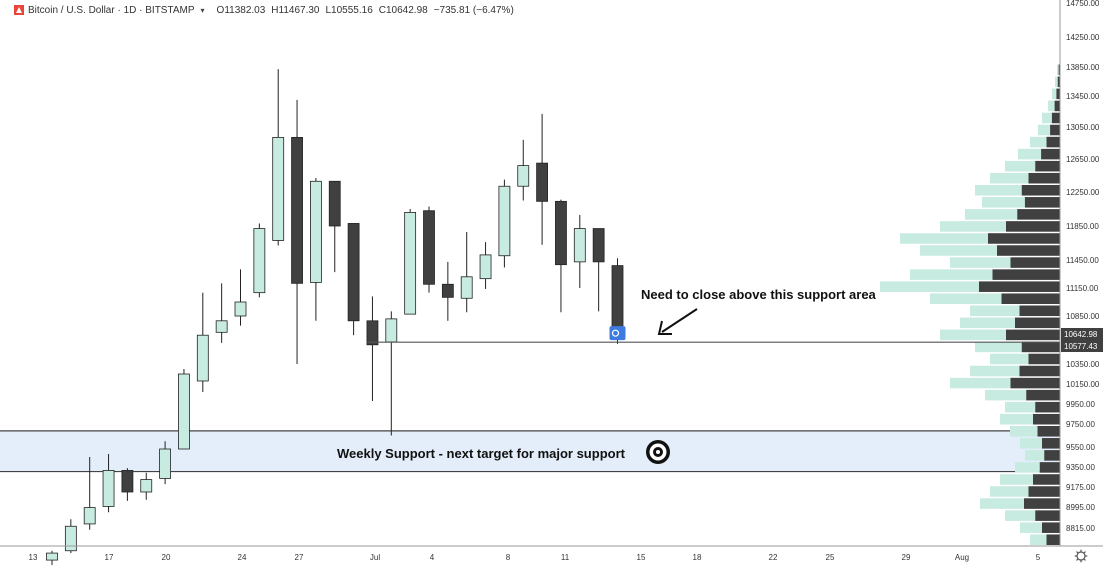  What do you see at coordinates (202, 10) in the screenshot?
I see `chevron-down-icon: ▾` at bounding box center [202, 10].